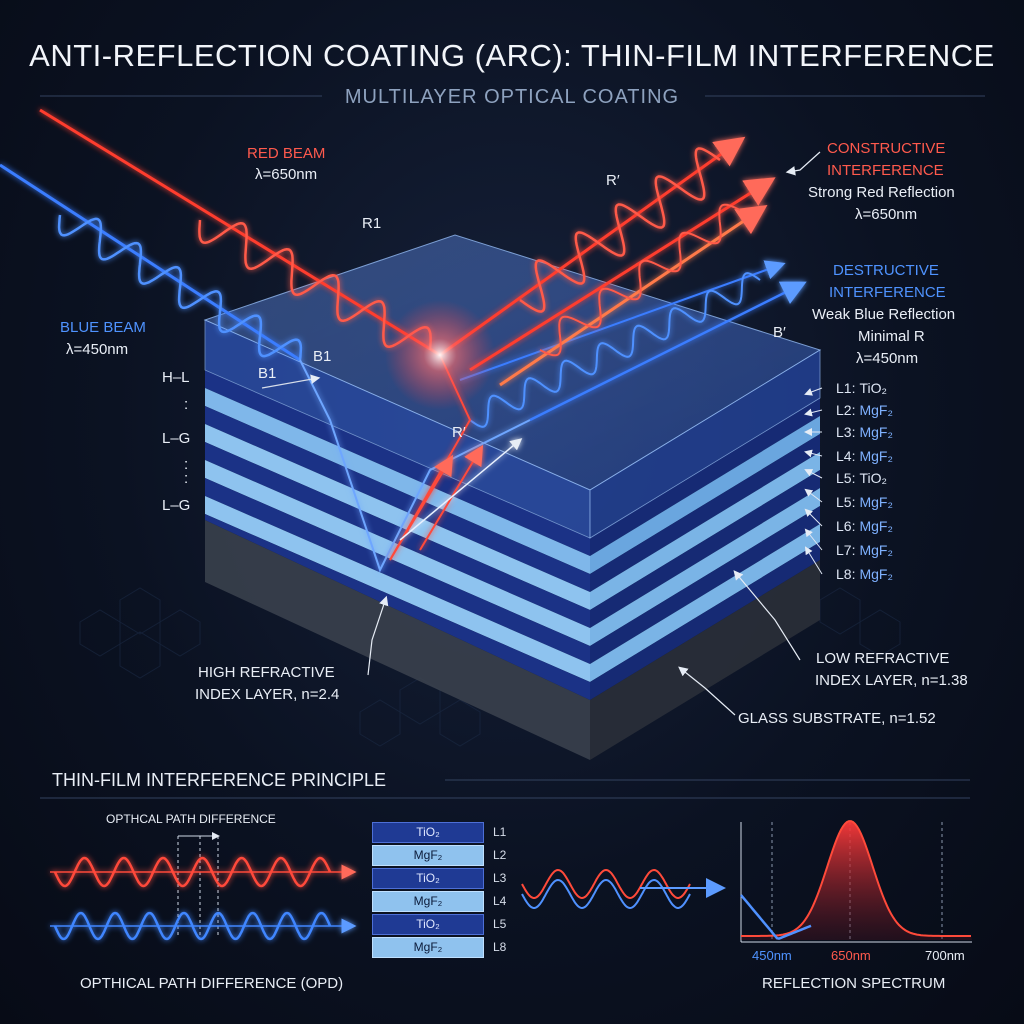 This screenshot has height=1024, width=1024. I want to click on high-index-line2: INDEX LAYER, n=2.4, so click(267, 694).